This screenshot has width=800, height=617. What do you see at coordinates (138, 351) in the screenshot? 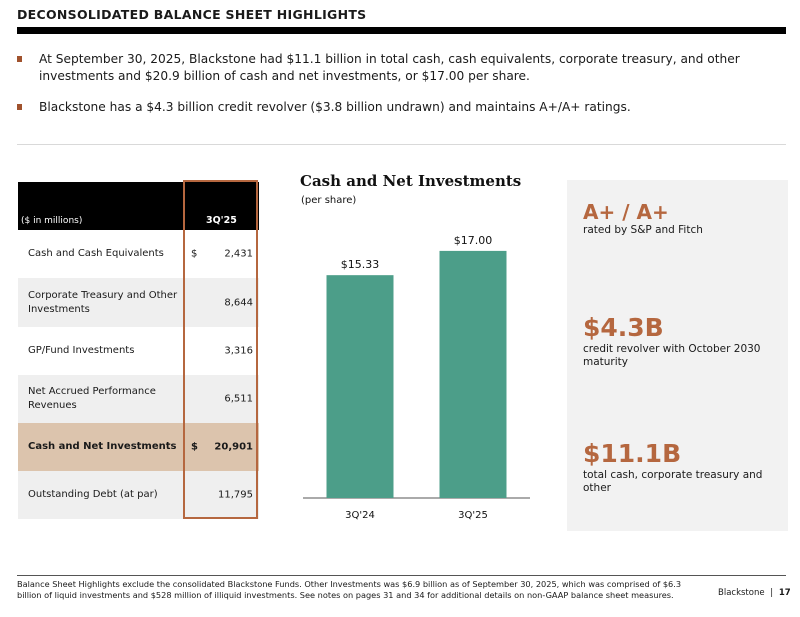
I see `table-row: GP/Fund Investments 3,316` at bounding box center [138, 351].